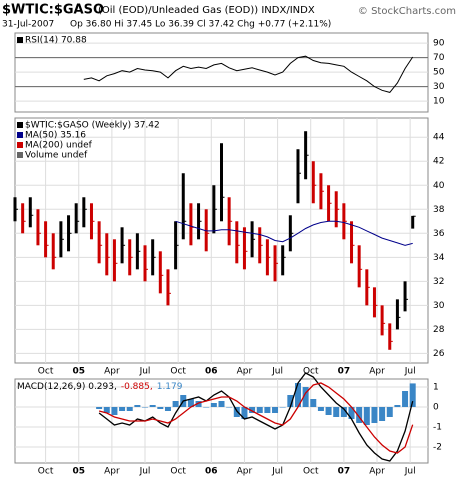 The image size is (460, 482). Describe the element at coordinates (439, 258) in the screenshot. I see `y-tick-label: 34` at that location.